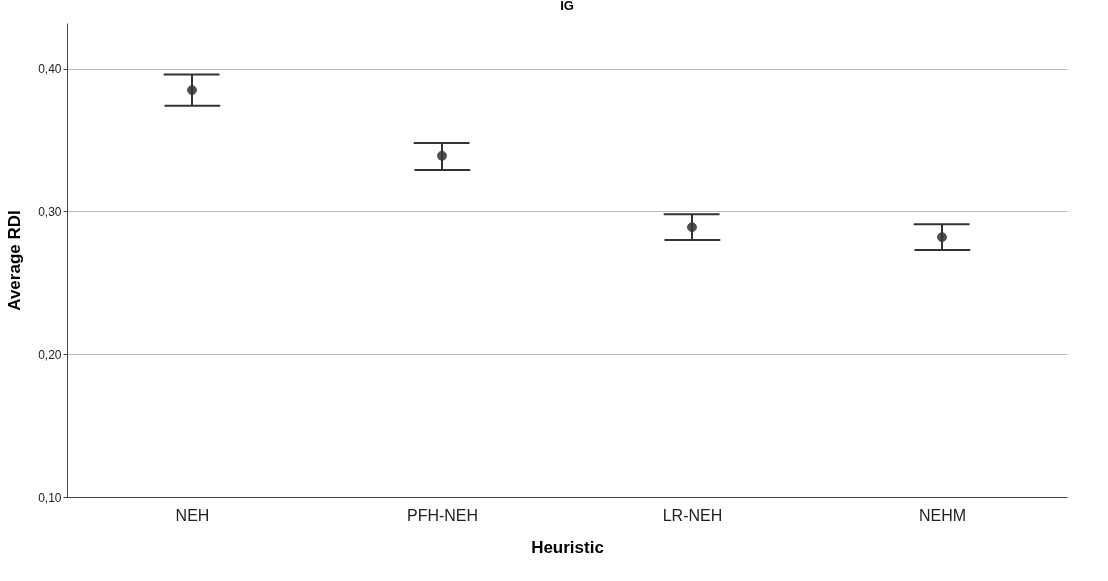 This screenshot has height=581, width=1108. Describe the element at coordinates (50, 211) in the screenshot. I see `y-tick-label: 0,30` at that location.